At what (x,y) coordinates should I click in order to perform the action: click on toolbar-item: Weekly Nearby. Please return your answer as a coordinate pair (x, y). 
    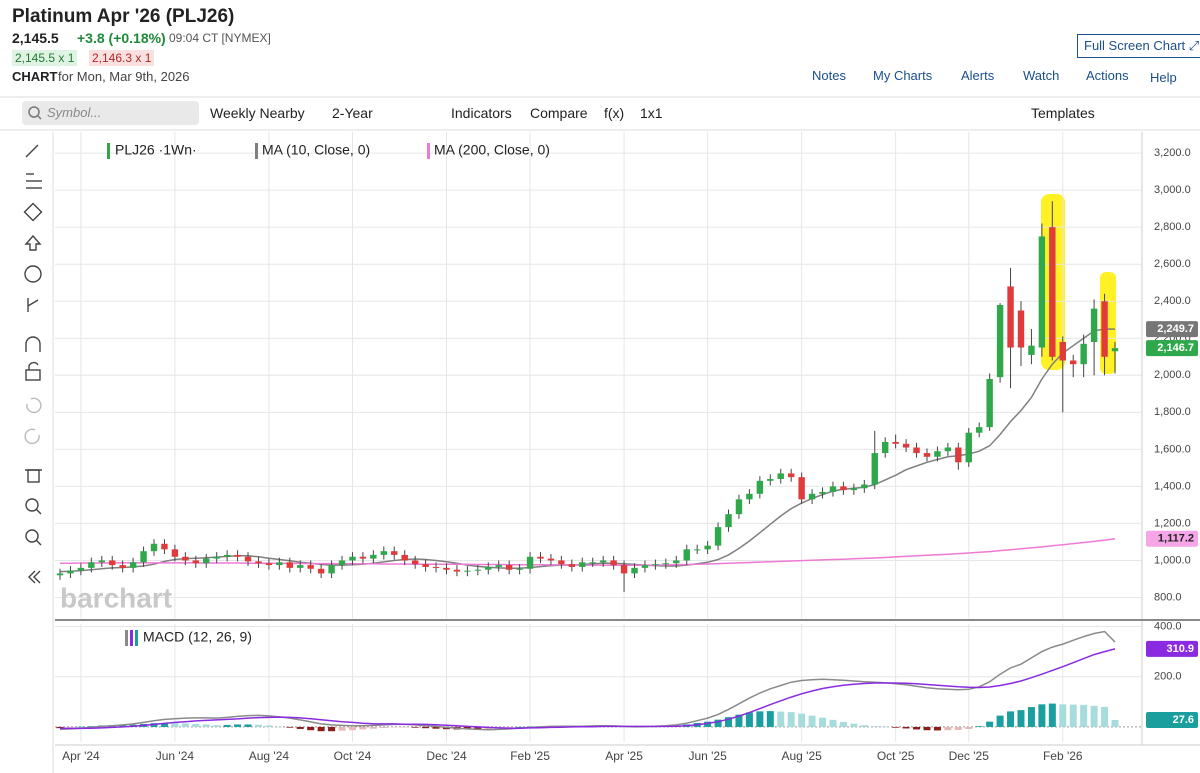
    Looking at the image, I should click on (257, 113).